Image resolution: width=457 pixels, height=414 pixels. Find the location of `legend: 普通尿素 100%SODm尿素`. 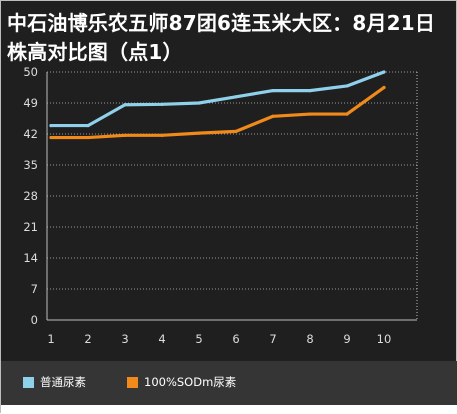

legend: 普通尿素 100%SODm尿素 is located at coordinates (229, 383).